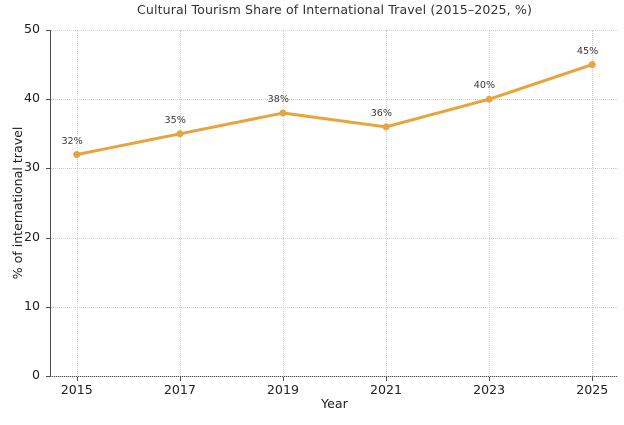 The image size is (624, 425). I want to click on x-tick-label: 2015, so click(76, 389).